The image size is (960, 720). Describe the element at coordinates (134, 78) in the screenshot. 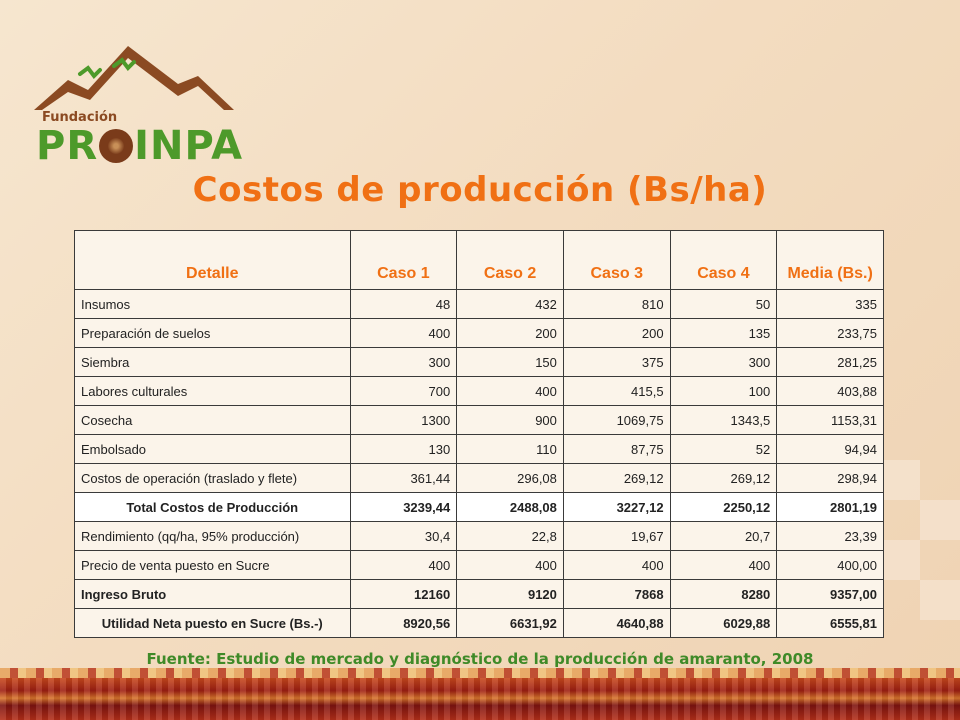

I see `mountain-icon` at that location.